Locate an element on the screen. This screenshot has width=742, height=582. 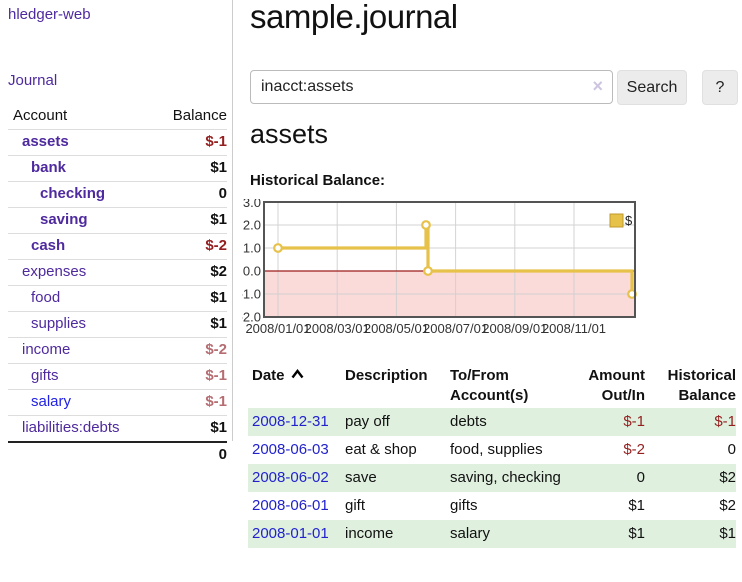
transaction-description: eat & shop is located at coordinates (381, 449).